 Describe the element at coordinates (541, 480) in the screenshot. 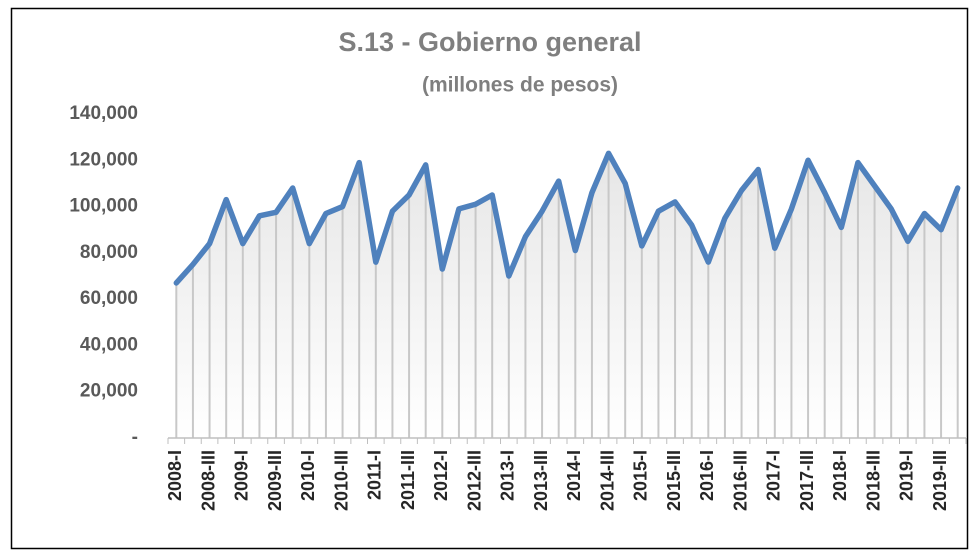

I see `x-tick-label: 2013-III` at that location.